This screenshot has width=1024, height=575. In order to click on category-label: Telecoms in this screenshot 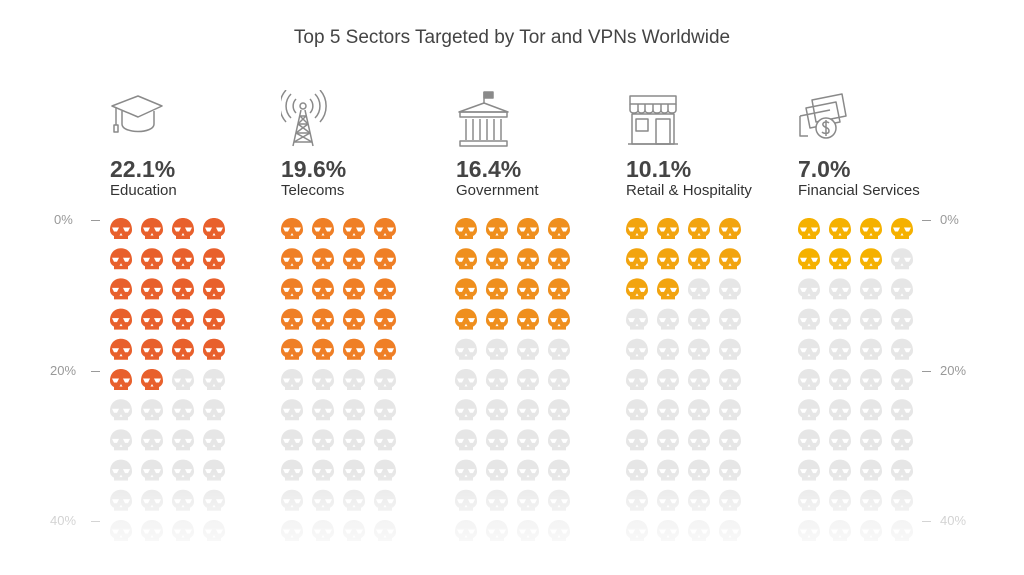, I will do `click(313, 190)`.